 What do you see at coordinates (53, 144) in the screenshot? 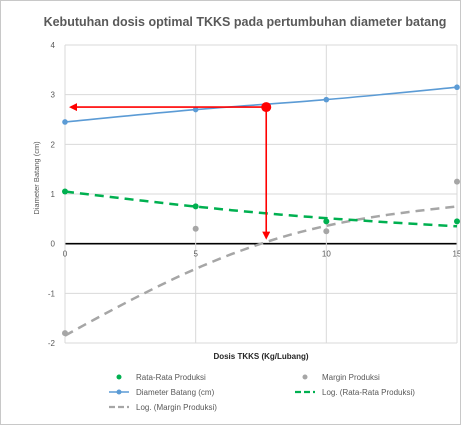
I see `y-tick-label: 2` at bounding box center [53, 144].